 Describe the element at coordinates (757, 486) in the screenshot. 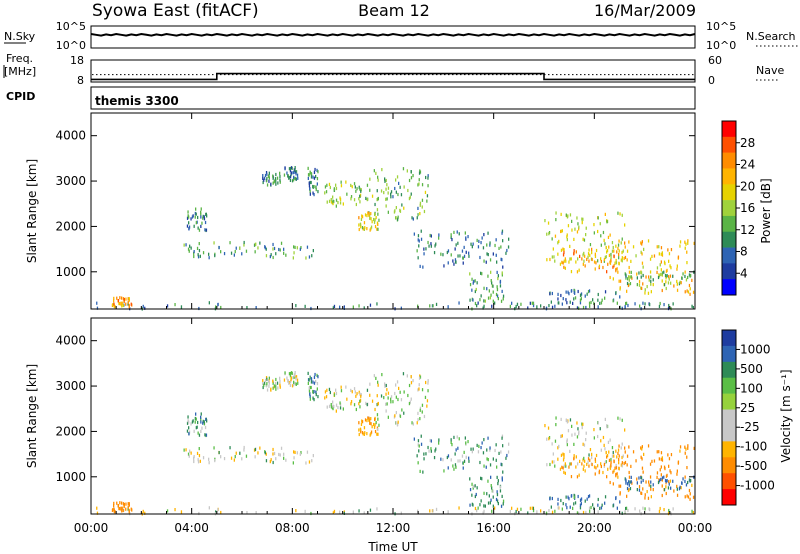

I see `colorbar-tick-label: -1000` at that location.